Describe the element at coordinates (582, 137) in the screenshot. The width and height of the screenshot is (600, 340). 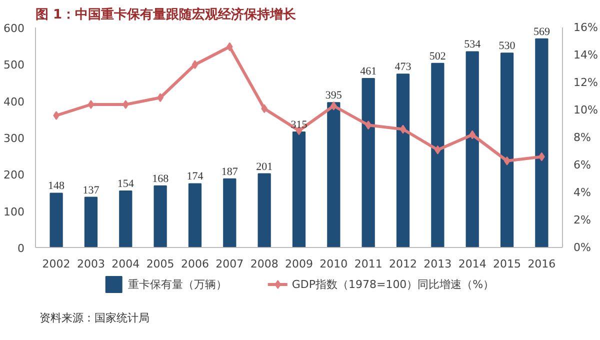
I see `y2-tick-label: 8%` at that location.